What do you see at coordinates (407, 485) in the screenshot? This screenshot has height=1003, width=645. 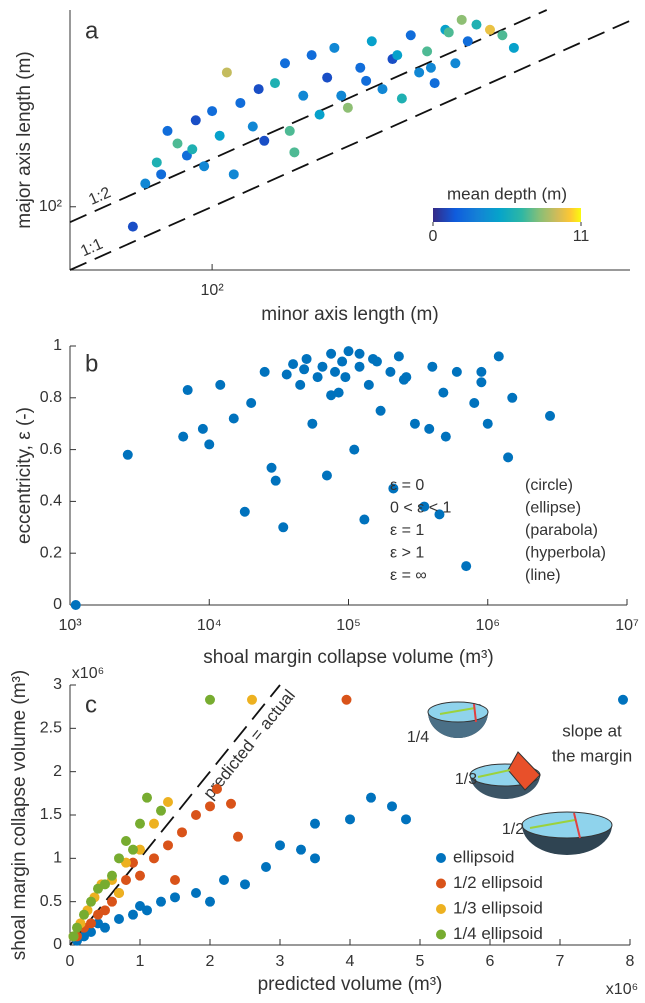 I see `case-condition: ε = 0` at bounding box center [407, 485].